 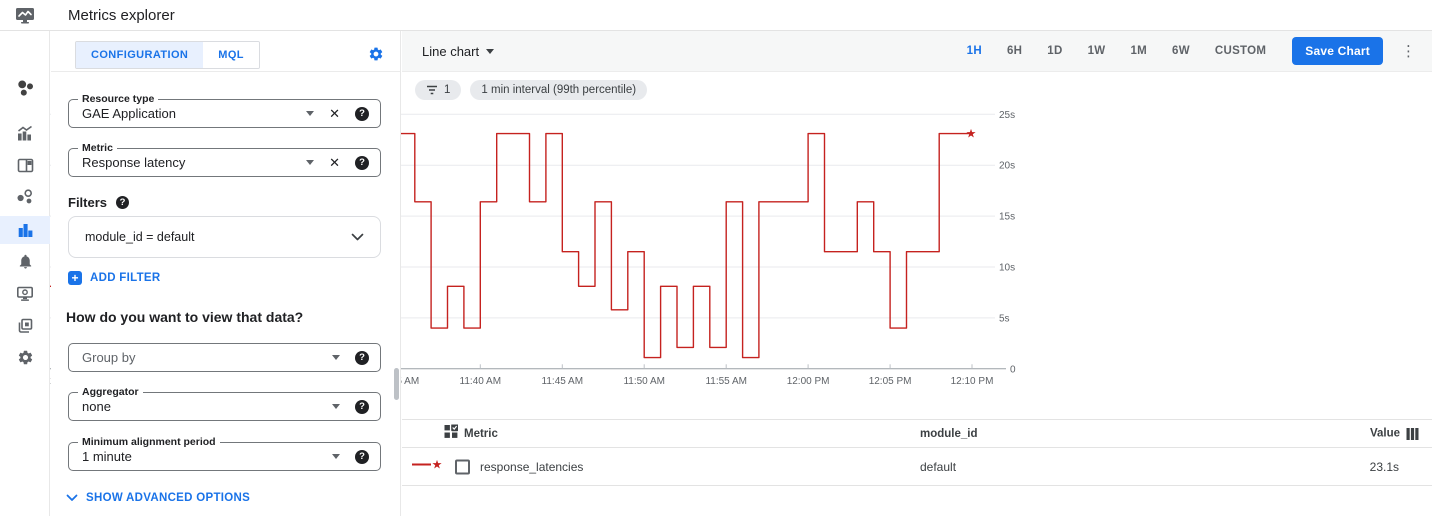 What do you see at coordinates (88, 202) in the screenshot?
I see `filters-heading: Filters` at bounding box center [88, 202].